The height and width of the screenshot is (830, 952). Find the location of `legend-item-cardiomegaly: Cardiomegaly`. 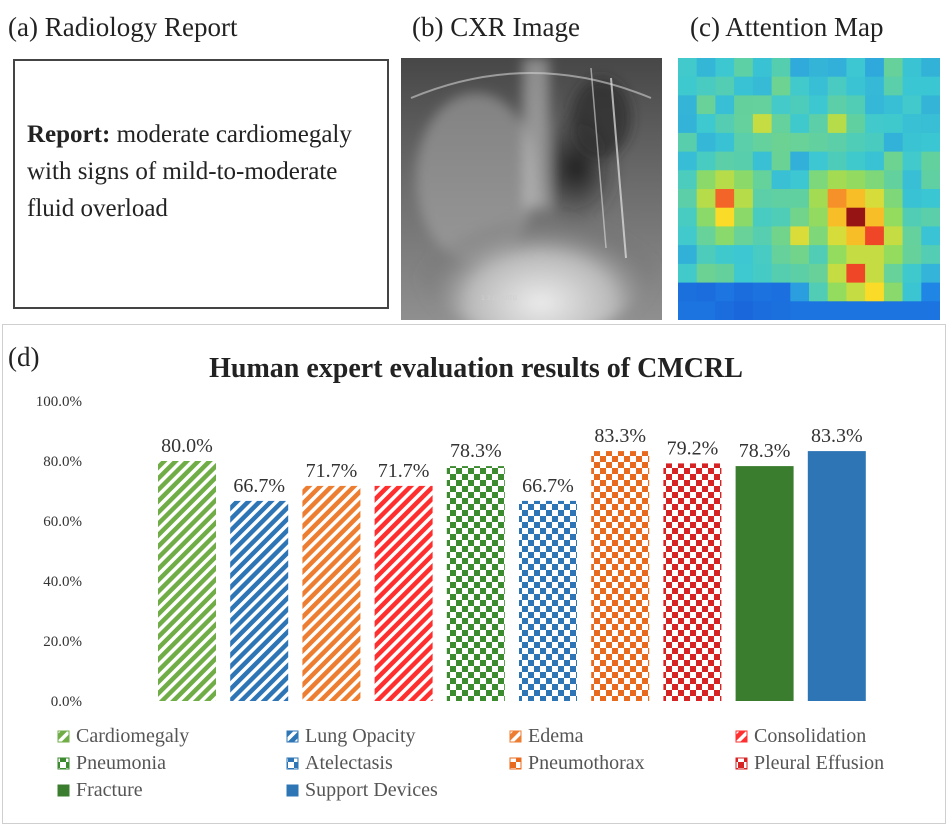

legend-item-cardiomegaly: Cardiomegaly is located at coordinates (123, 736).